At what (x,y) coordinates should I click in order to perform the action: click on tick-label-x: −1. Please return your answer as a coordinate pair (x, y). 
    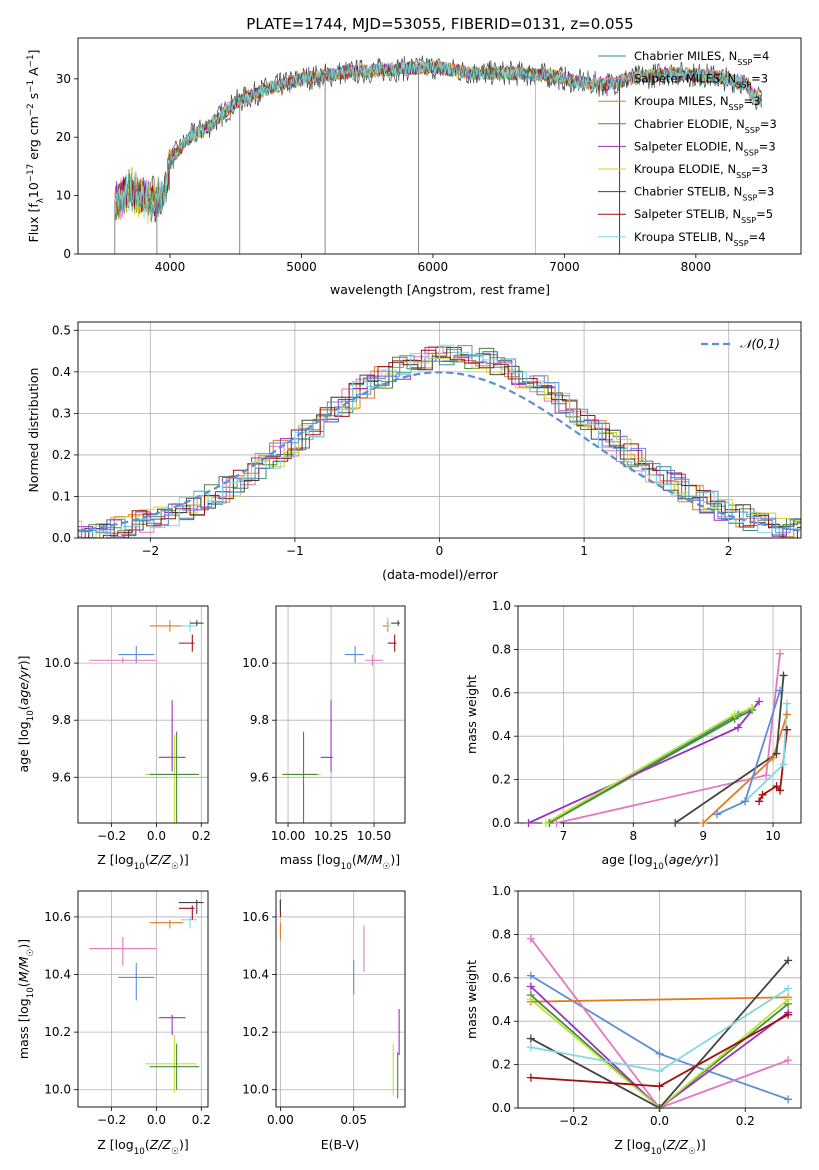
    Looking at the image, I should click on (295, 551).